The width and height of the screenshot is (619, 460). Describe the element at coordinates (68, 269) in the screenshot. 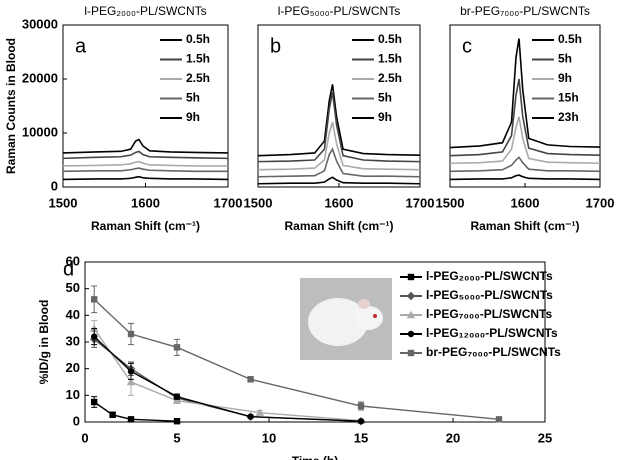

I see `panel-letter: d` at that location.